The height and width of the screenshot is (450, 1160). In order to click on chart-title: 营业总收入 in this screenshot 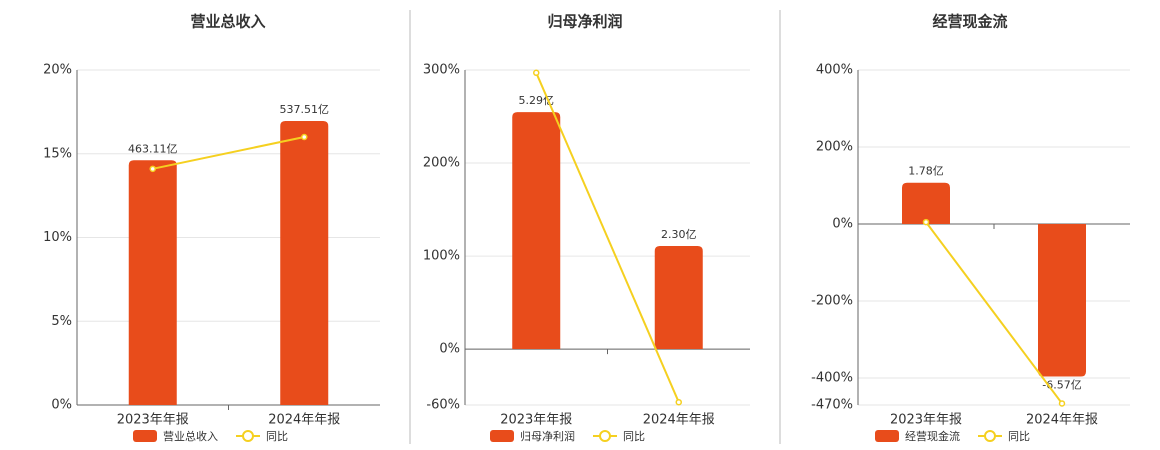, I will do `click(227, 22)`.